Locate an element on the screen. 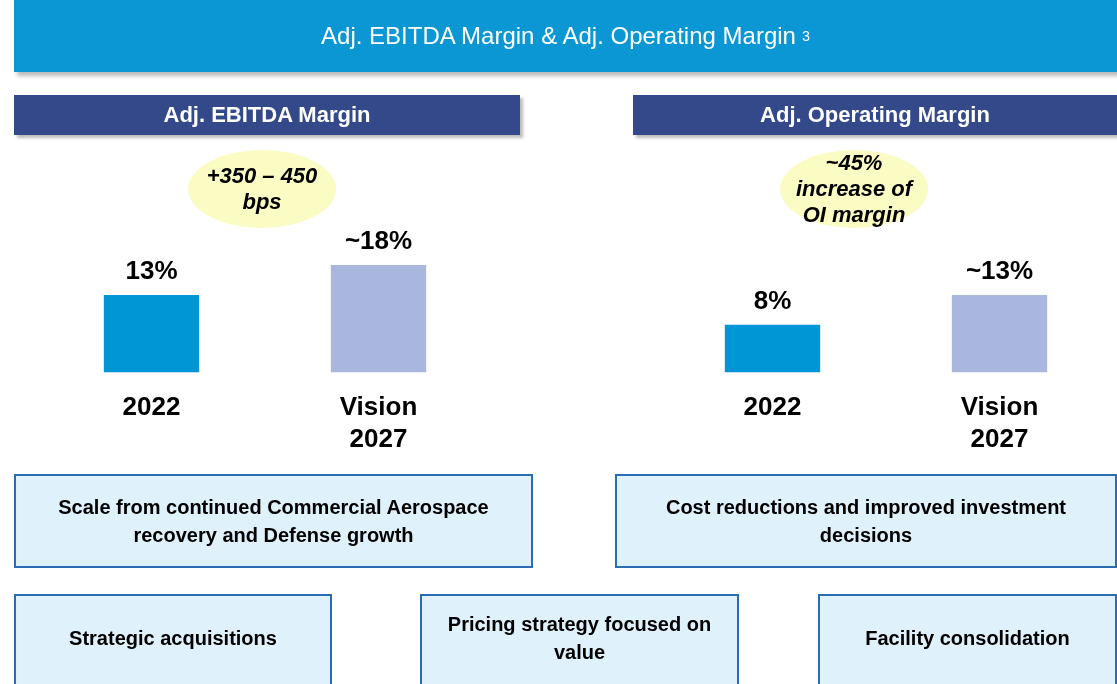 The width and height of the screenshot is (1117, 684). chart-title: Adj. Operating Margin is located at coordinates (875, 115).